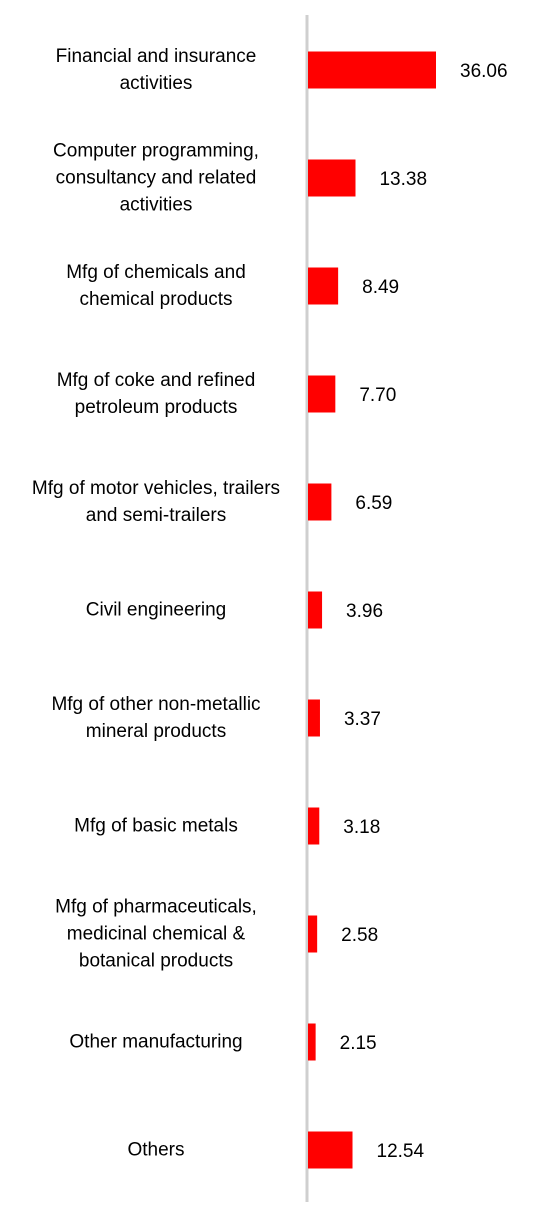  I want to click on value-label: 2.58, so click(359, 935).